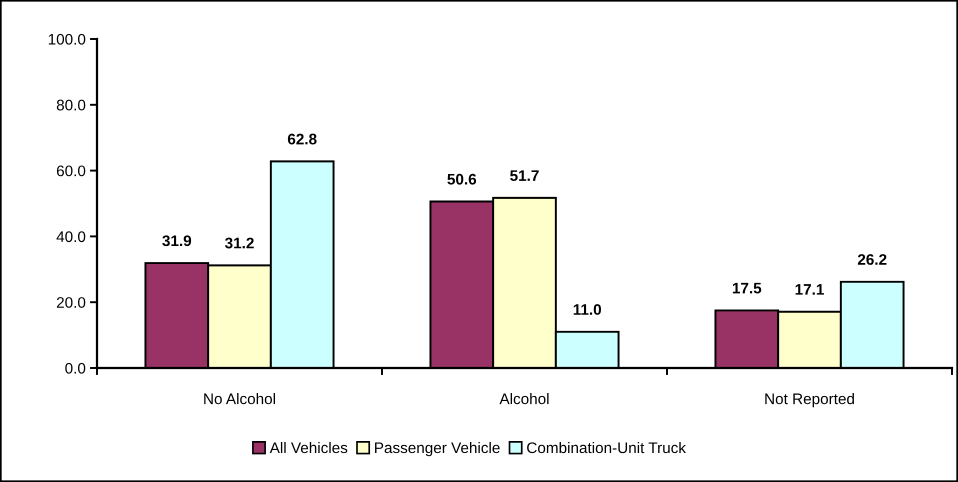 This screenshot has width=958, height=482. What do you see at coordinates (437, 449) in the screenshot?
I see `legend-label: Passenger Vehicle` at bounding box center [437, 449].